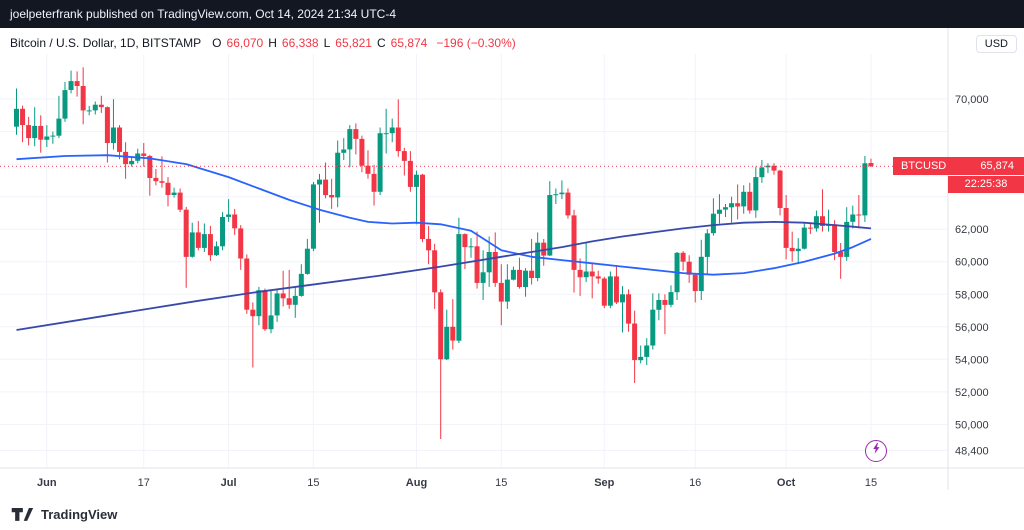 This screenshot has width=1024, height=530. What do you see at coordinates (972, 295) in the screenshot?
I see `svg-text: 58,000` at bounding box center [972, 295].